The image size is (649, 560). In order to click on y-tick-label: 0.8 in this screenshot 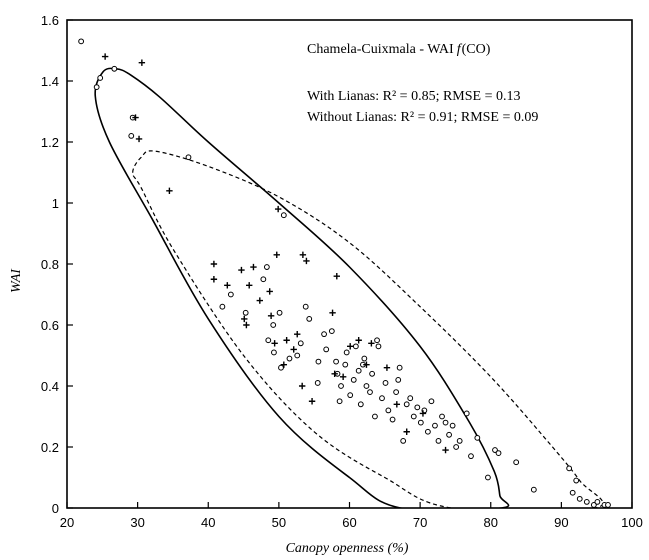, I will do `click(50, 264)`.